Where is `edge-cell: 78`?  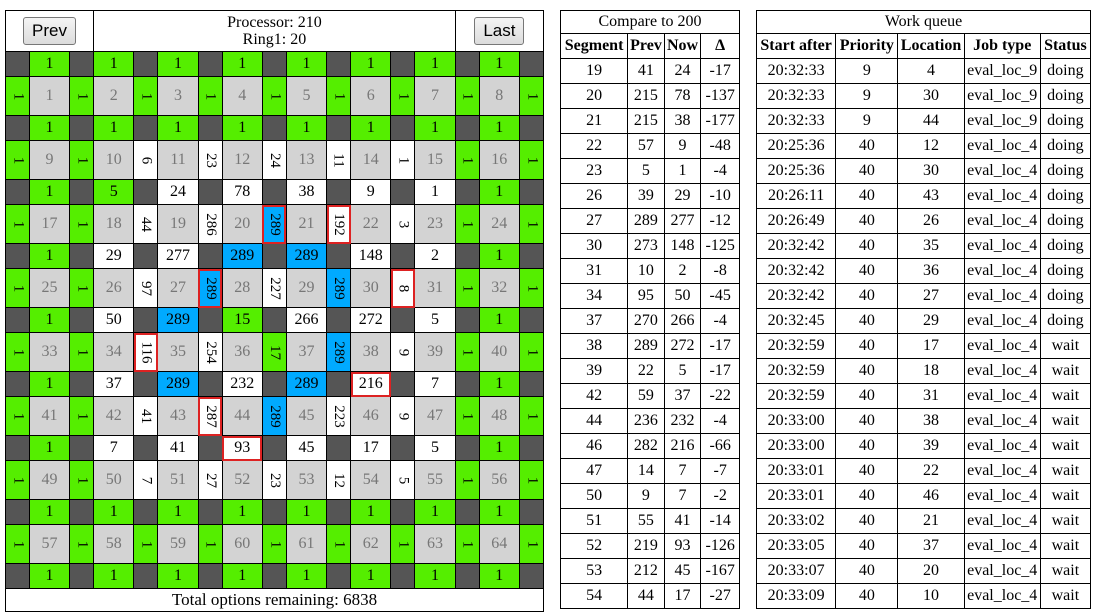 edge-cell: 78 is located at coordinates (242, 192).